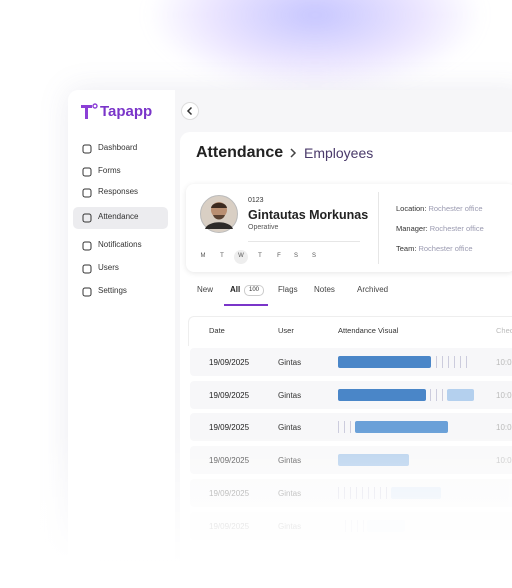 This screenshot has height=588, width=512. I want to click on tab: Archived, so click(373, 289).